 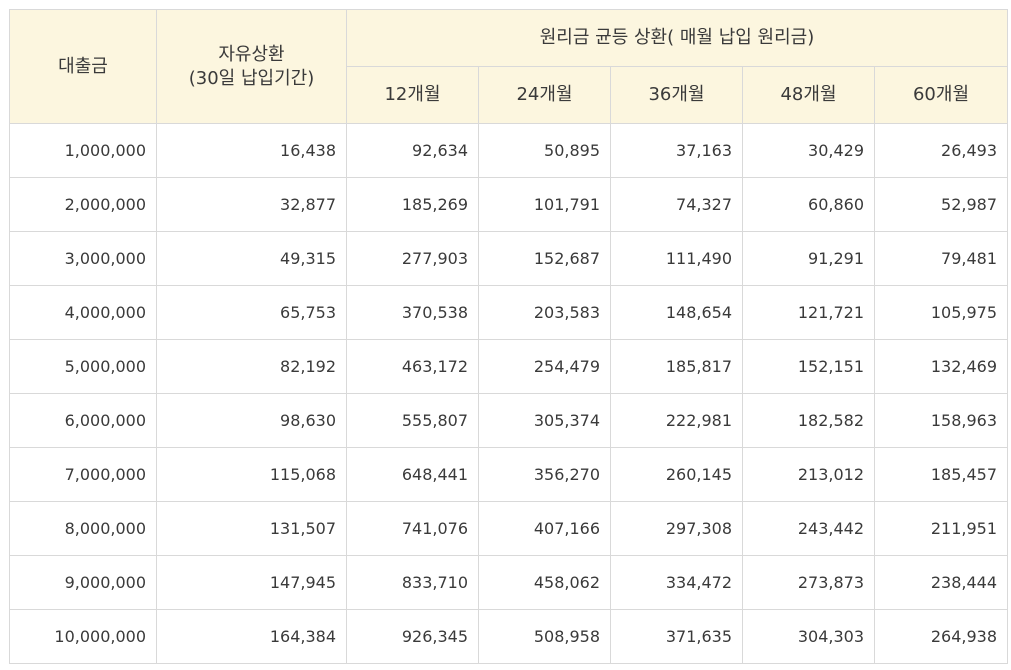 What do you see at coordinates (83, 258) in the screenshot?
I see `loan-amount-cell: 3,000,000` at bounding box center [83, 258].